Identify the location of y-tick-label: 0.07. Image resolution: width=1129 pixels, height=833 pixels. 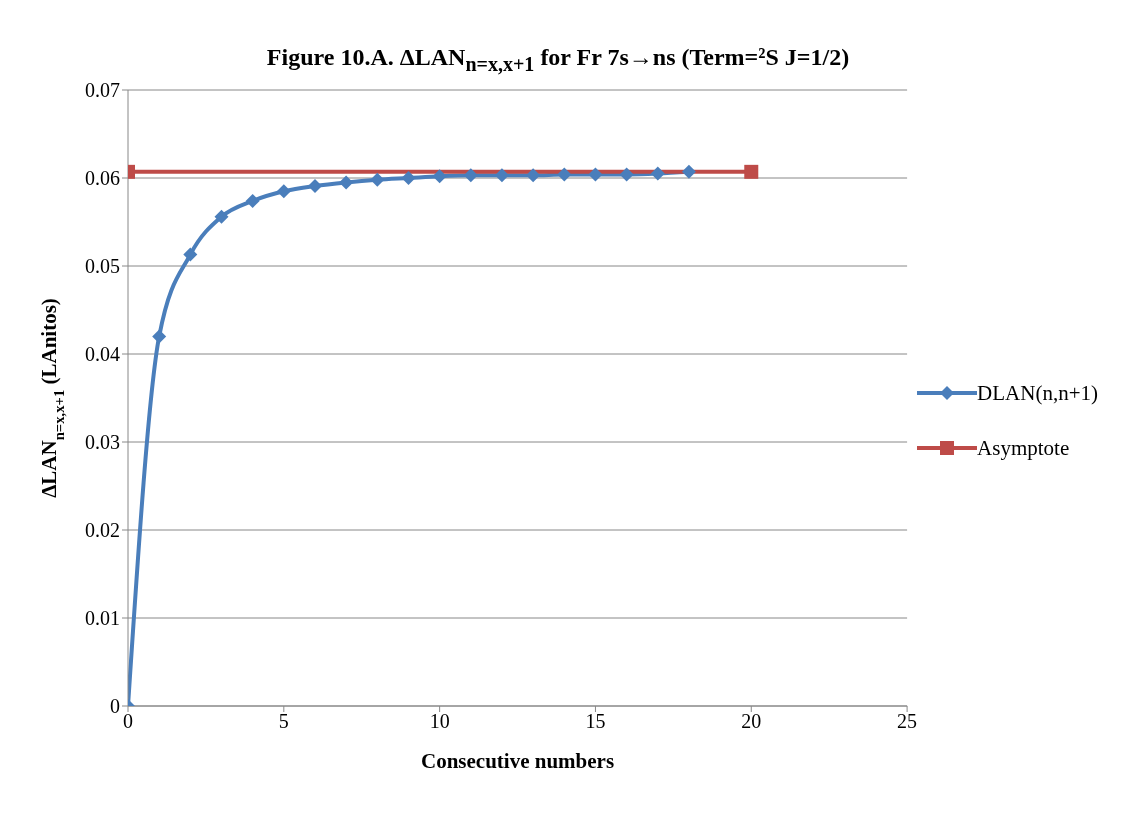
(102, 89).